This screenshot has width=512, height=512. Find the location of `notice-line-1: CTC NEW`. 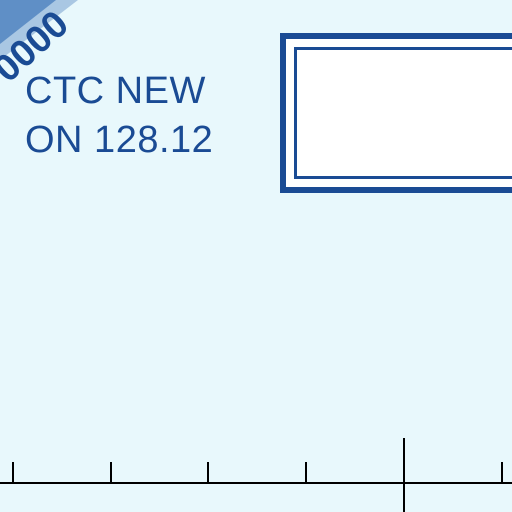

notice-line-1: CTC NEW is located at coordinates (115, 91).